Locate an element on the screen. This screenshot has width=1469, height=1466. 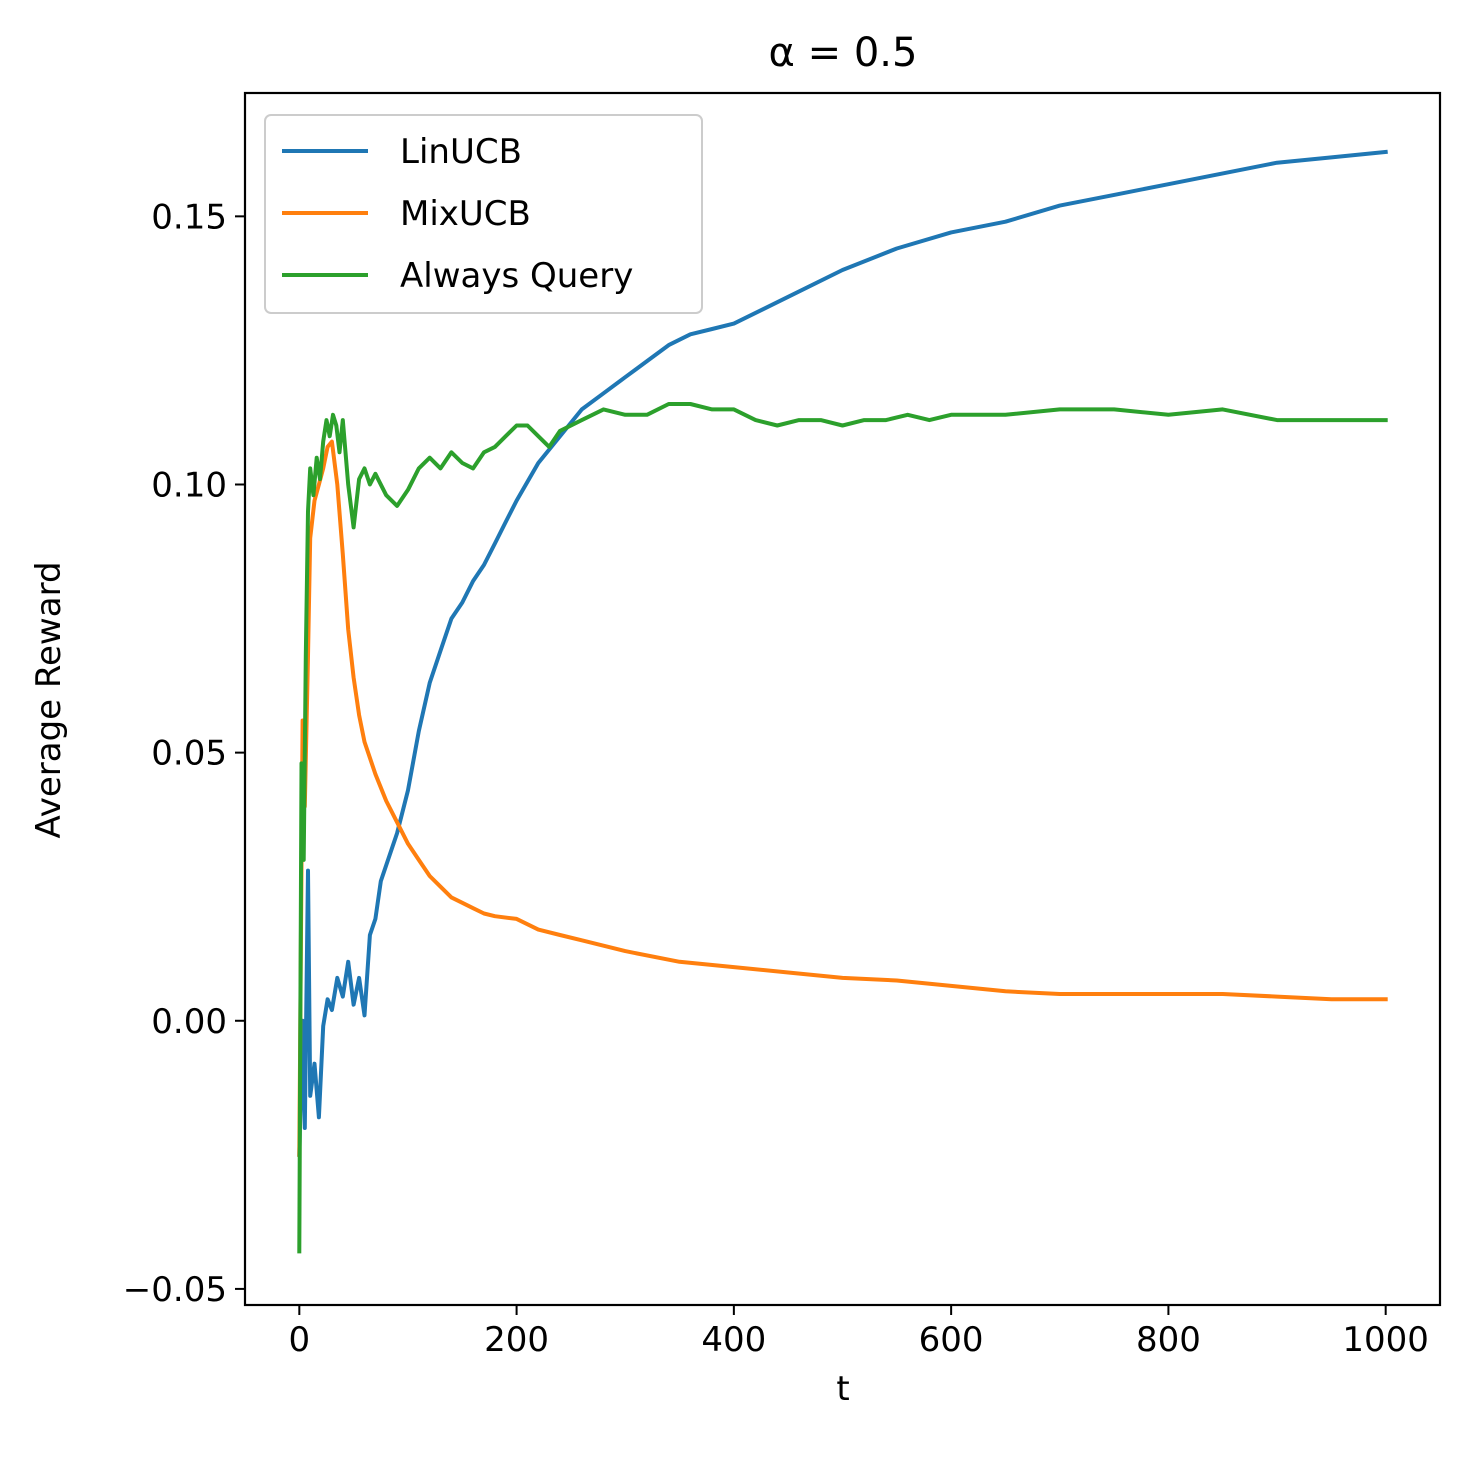
y-tick-label: 0.15 is located at coordinates (189, 217).